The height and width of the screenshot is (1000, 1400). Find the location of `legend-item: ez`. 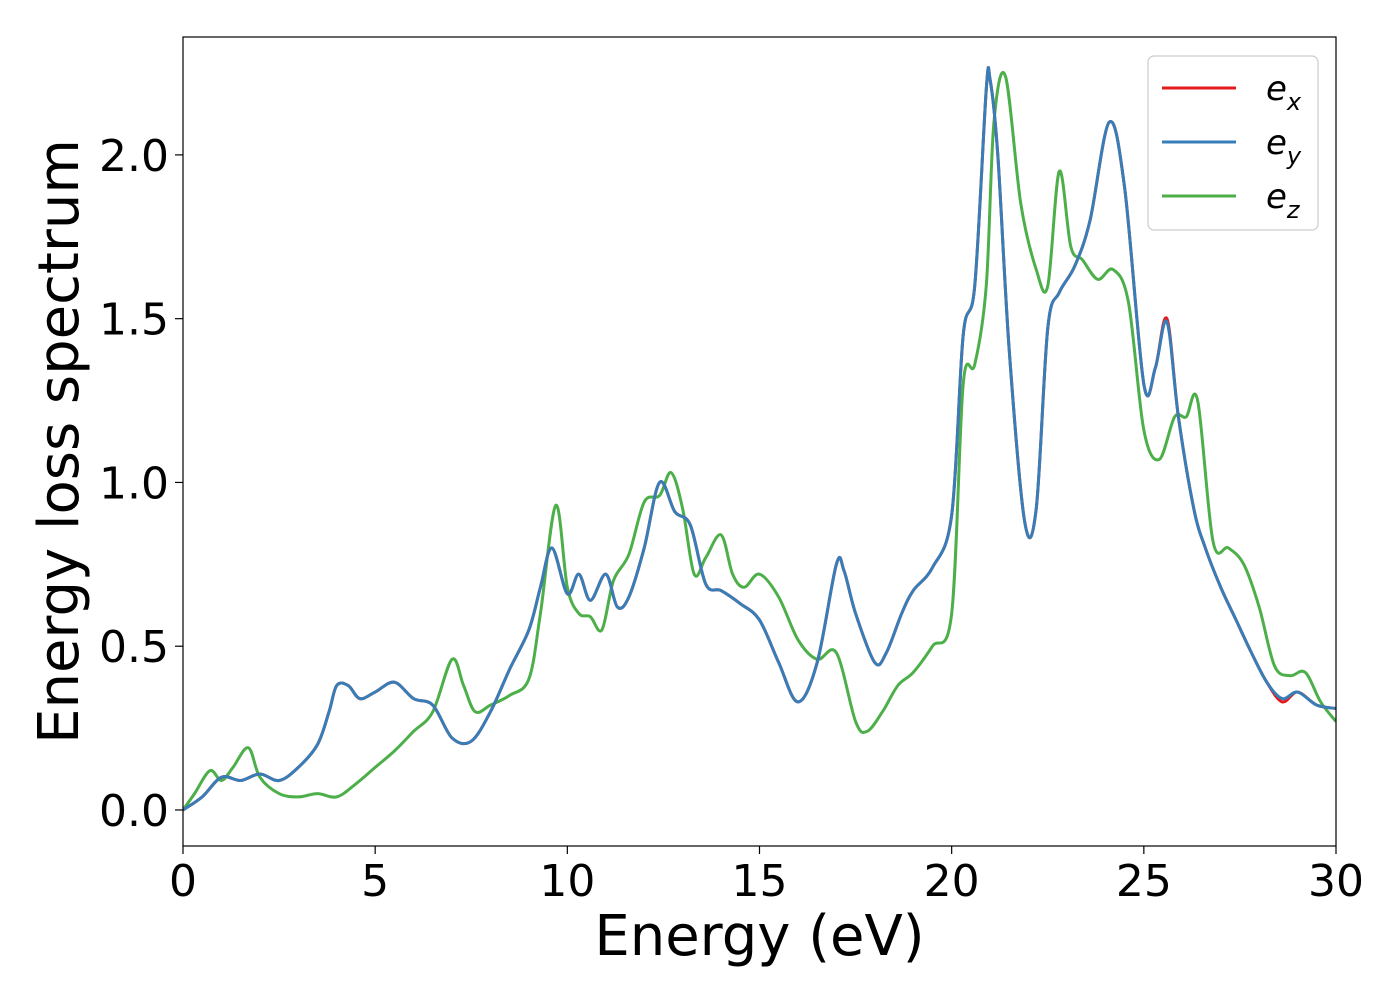

legend-item: ez is located at coordinates (1231, 200).